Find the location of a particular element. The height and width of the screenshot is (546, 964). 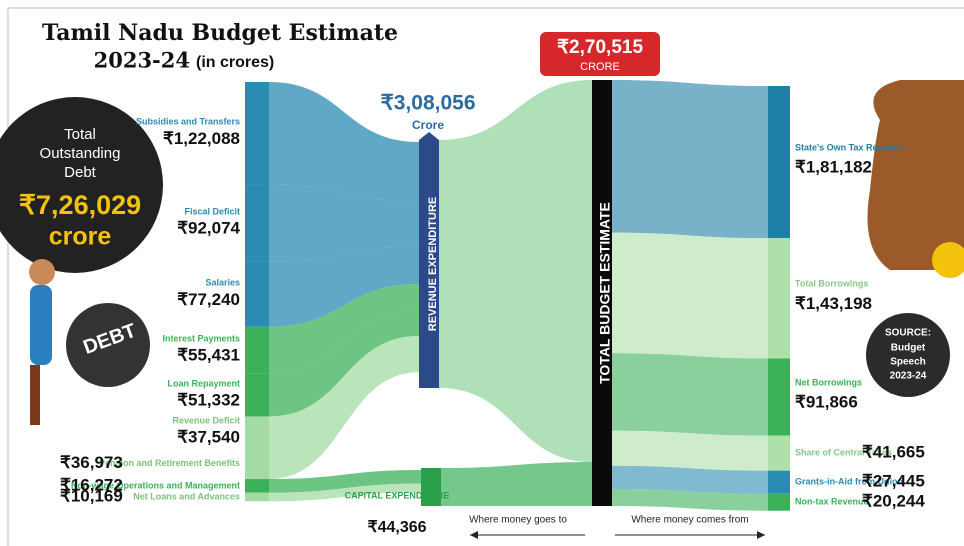

debt-circle is located at coordinates (81, 185).